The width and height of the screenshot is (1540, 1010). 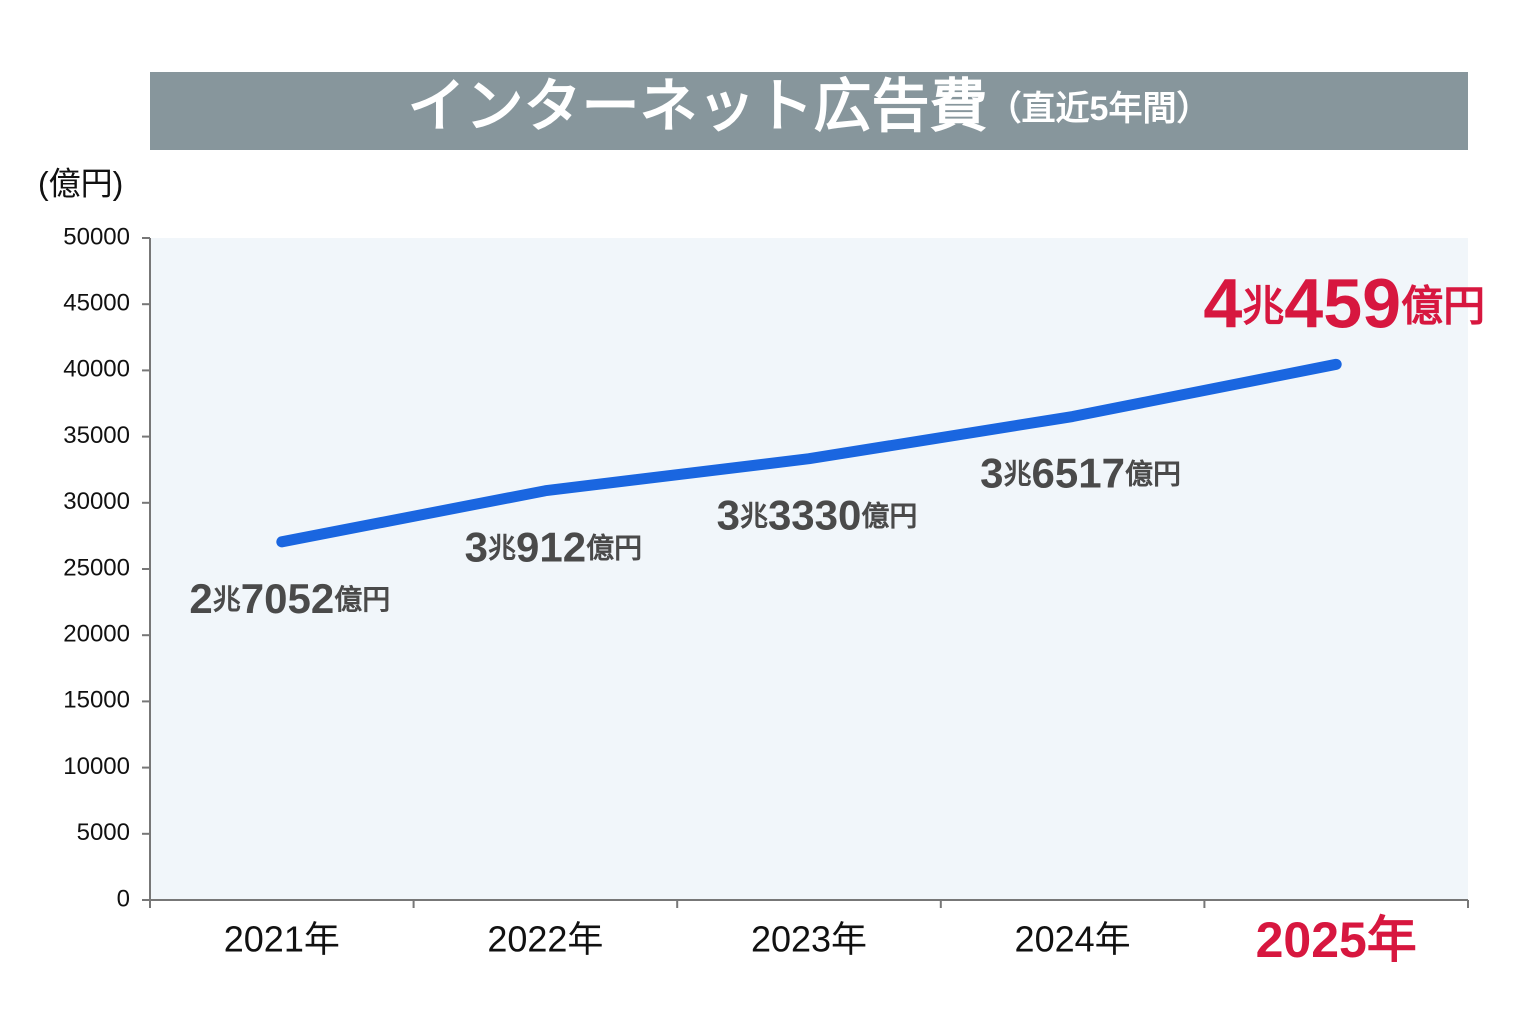 I want to click on y-tick-label: 40000, so click(x=96, y=369).